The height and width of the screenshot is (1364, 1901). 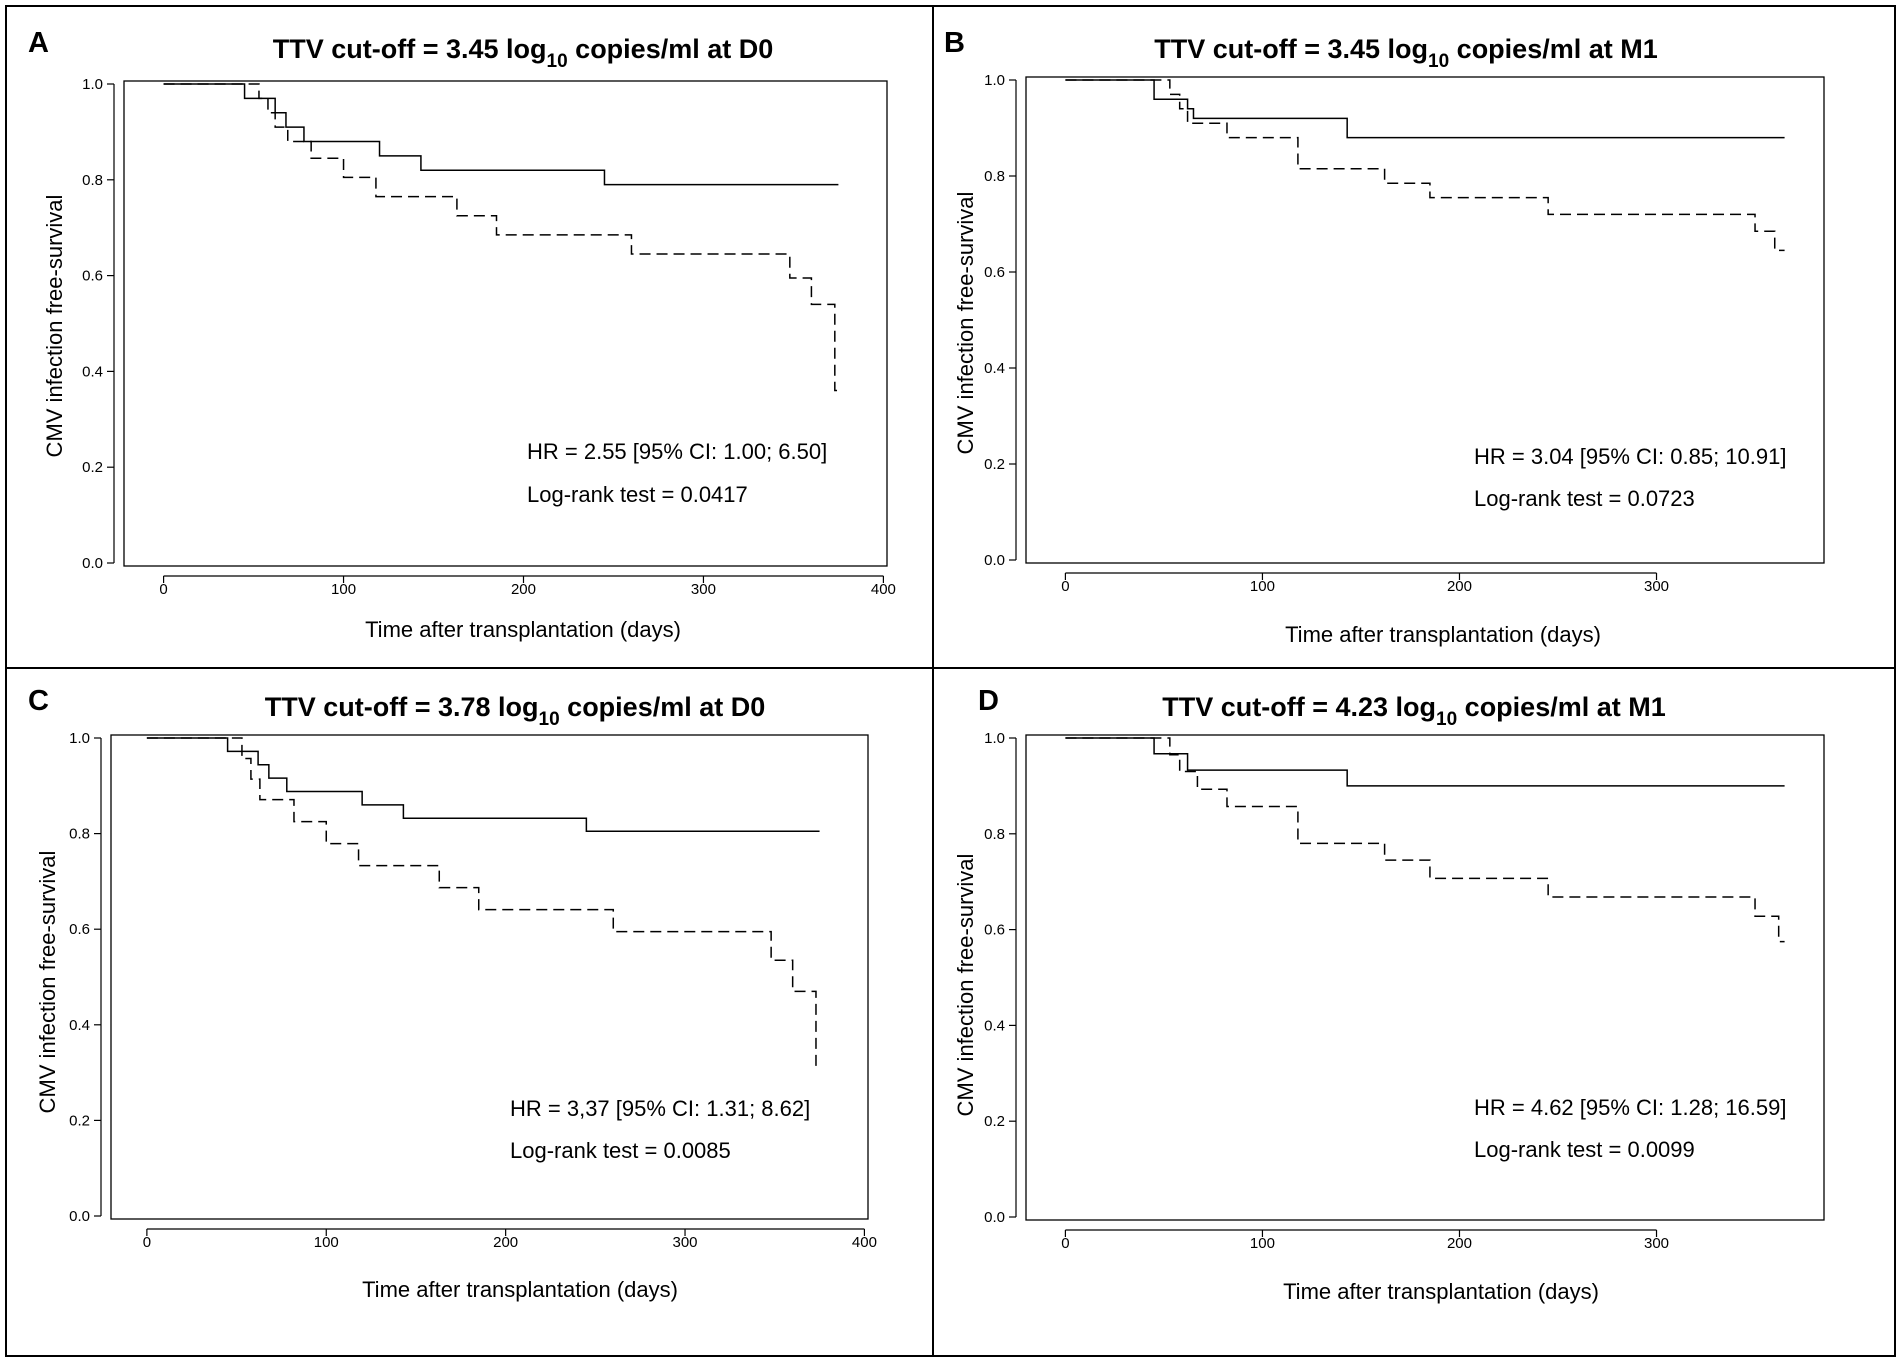 I want to click on panel-c-x-tick-label: 100, so click(x=326, y=1242).